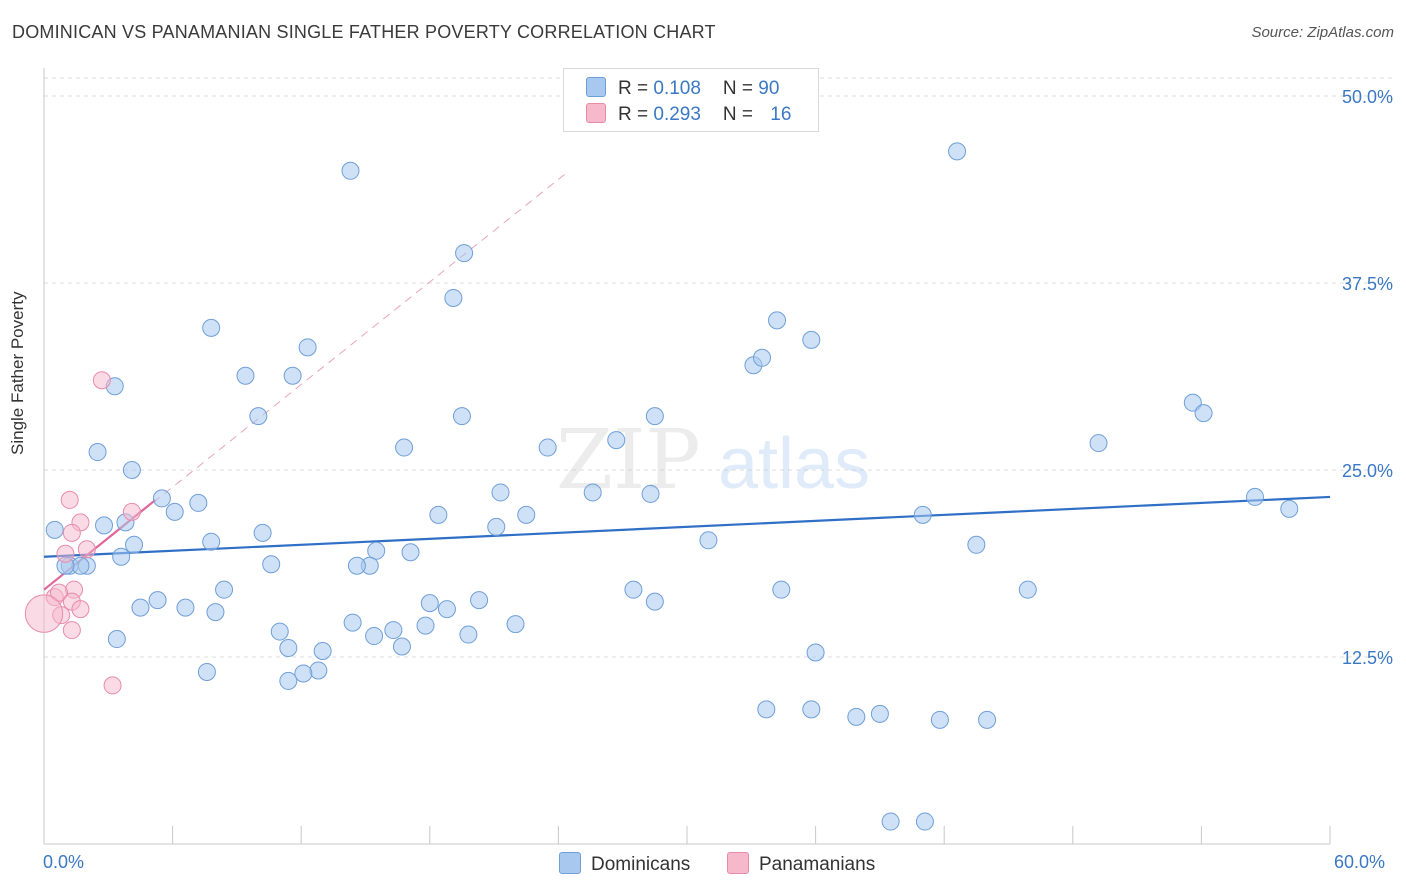  What do you see at coordinates (794, 464) in the screenshot?
I see `watermark-atlas: atlas` at bounding box center [794, 464].